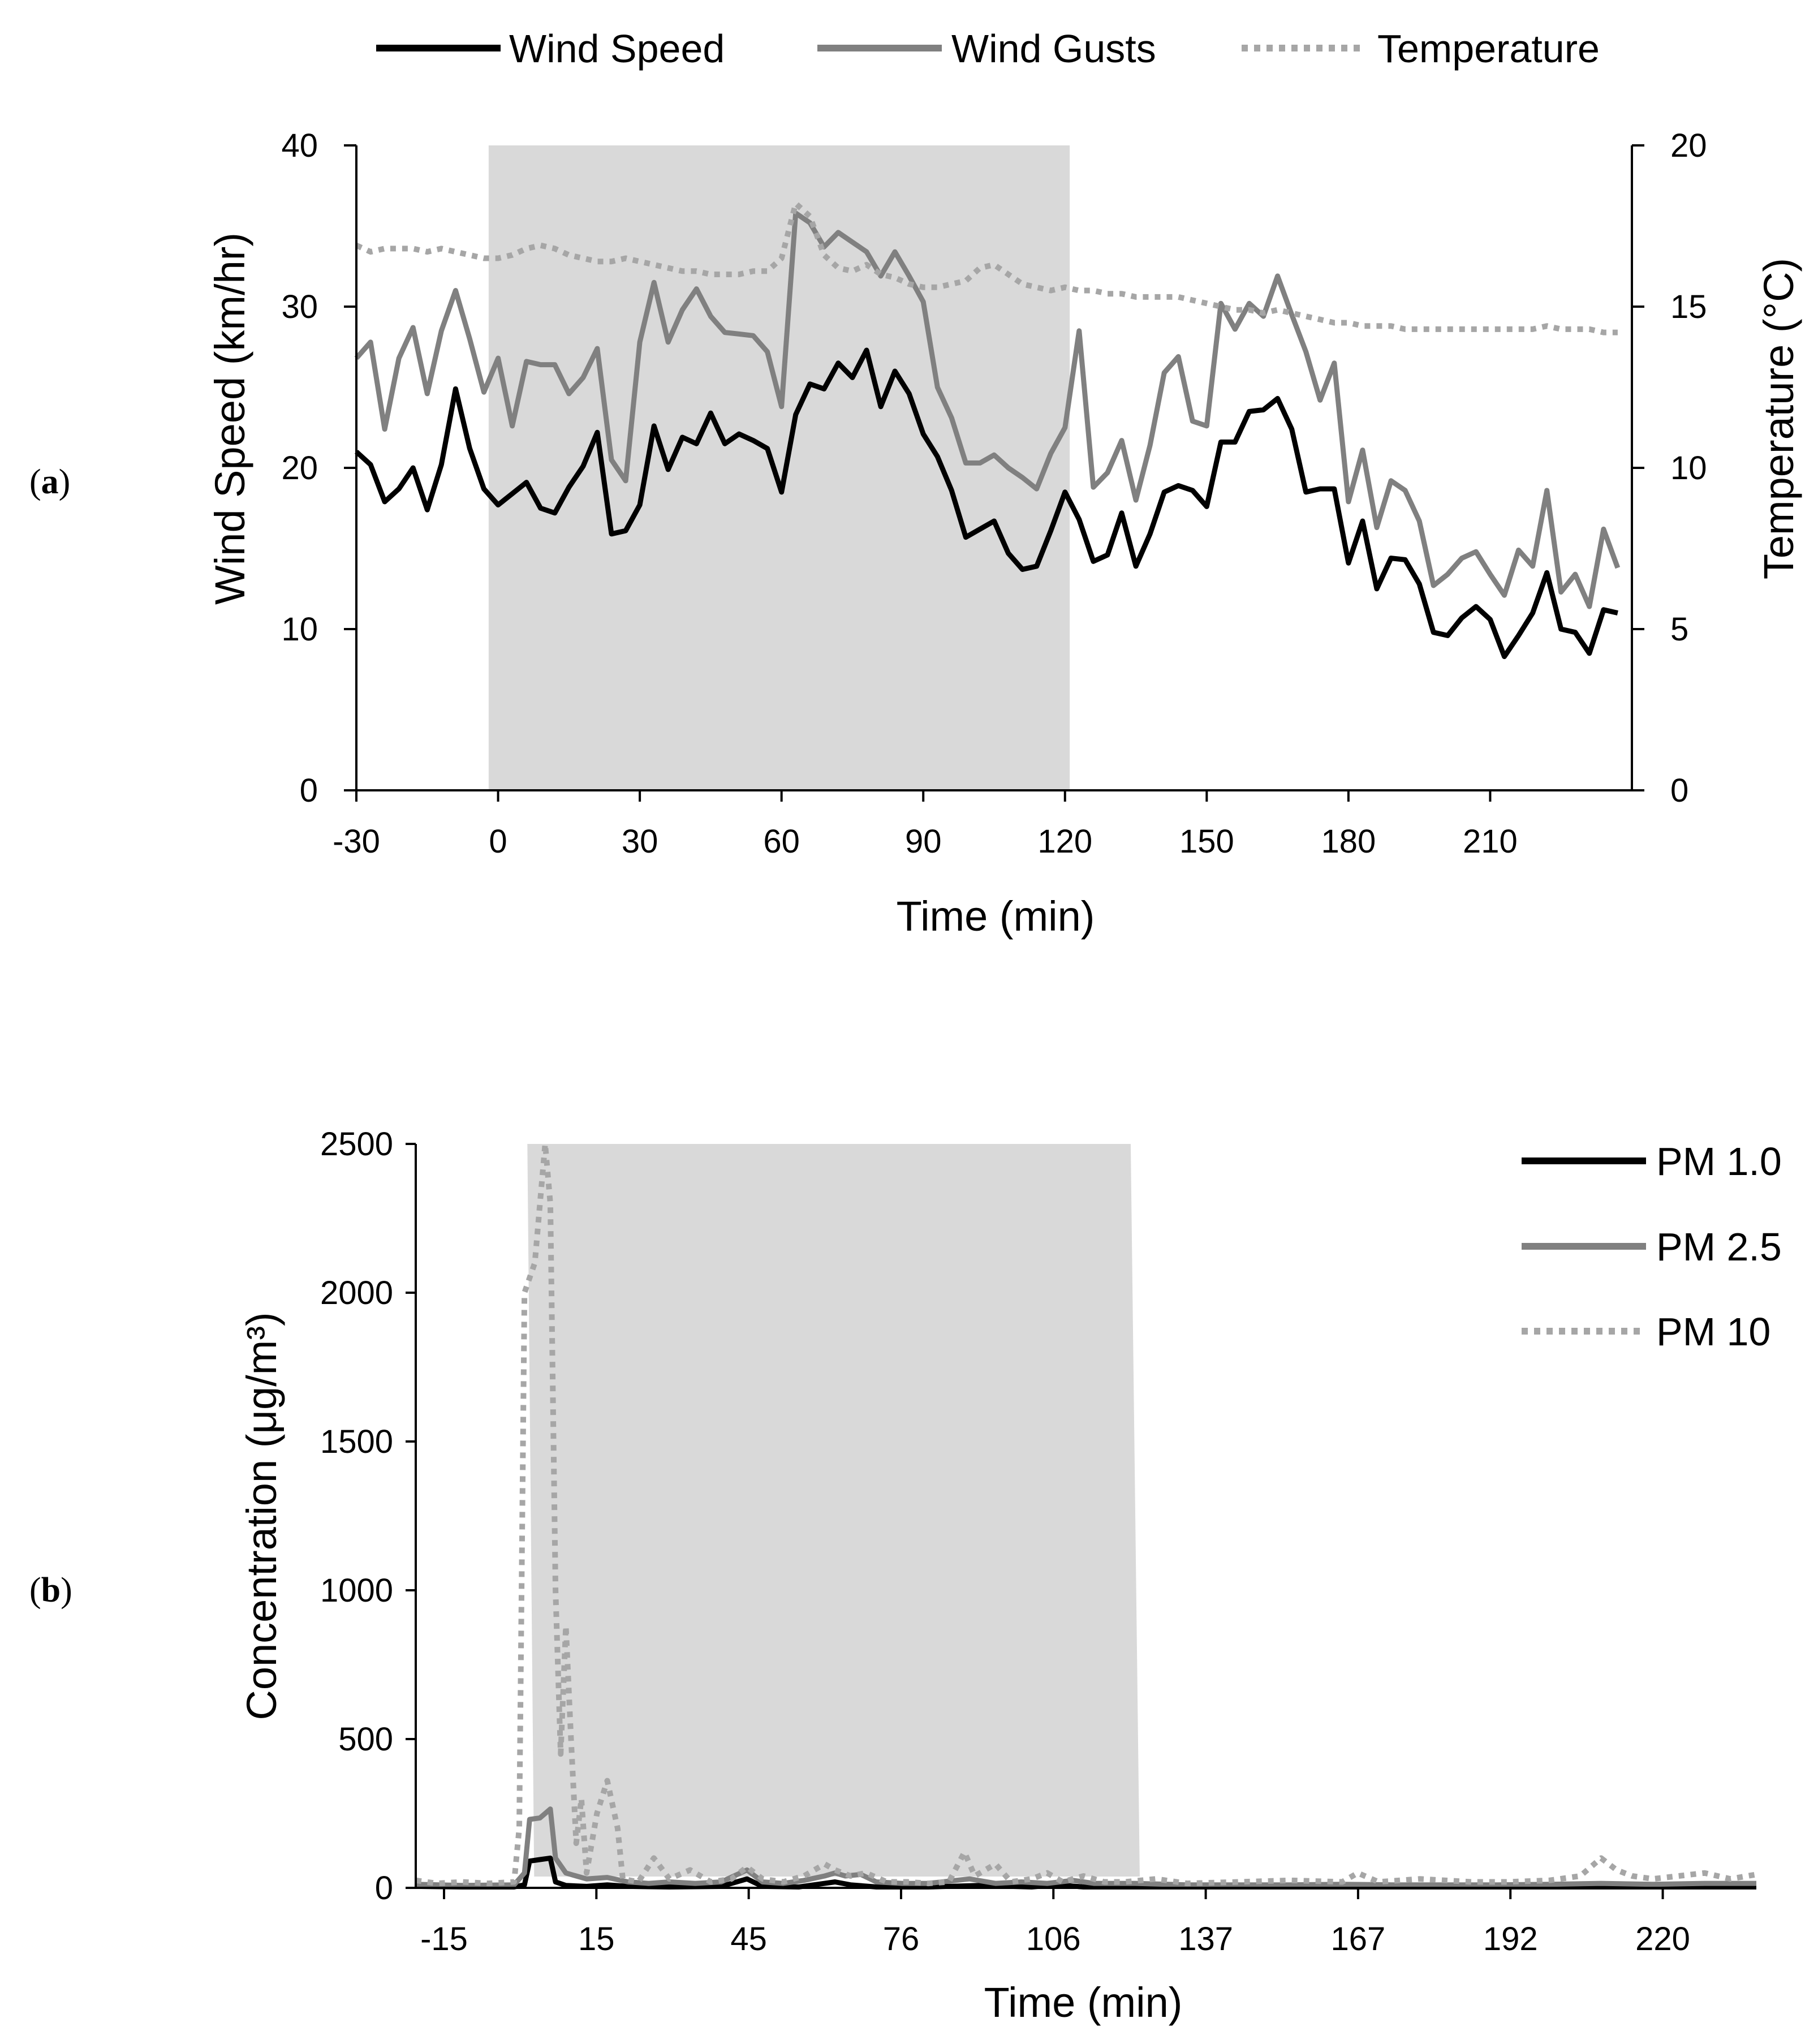 The width and height of the screenshot is (1818, 2044). Describe the element at coordinates (300, 629) in the screenshot. I see `y-tick-label: 10` at that location.